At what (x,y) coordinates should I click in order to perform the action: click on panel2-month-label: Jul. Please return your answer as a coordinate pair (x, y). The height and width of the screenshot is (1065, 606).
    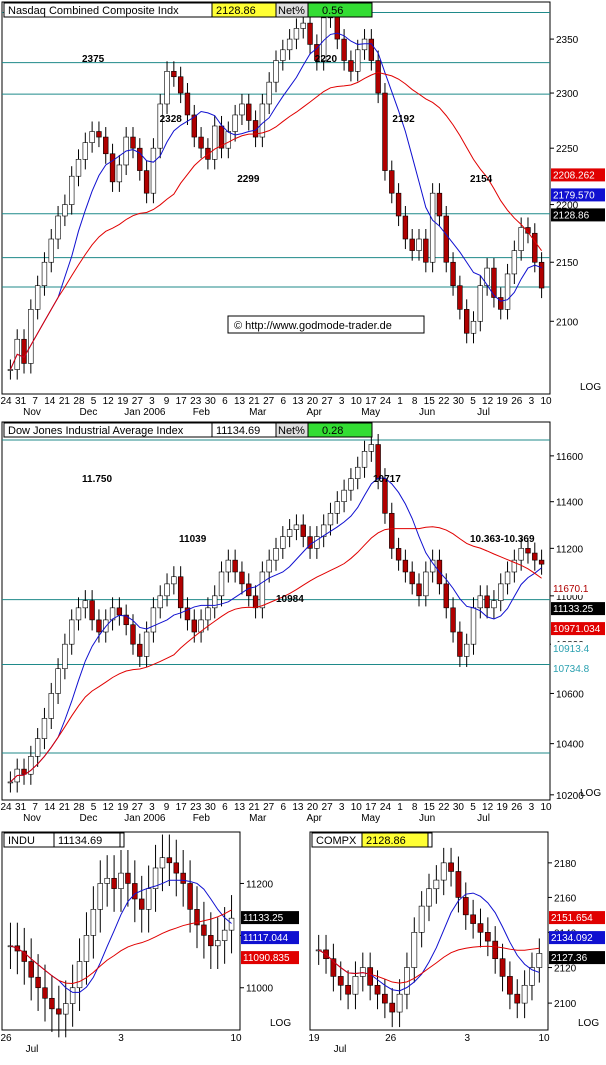
    Looking at the image, I should click on (483, 818).